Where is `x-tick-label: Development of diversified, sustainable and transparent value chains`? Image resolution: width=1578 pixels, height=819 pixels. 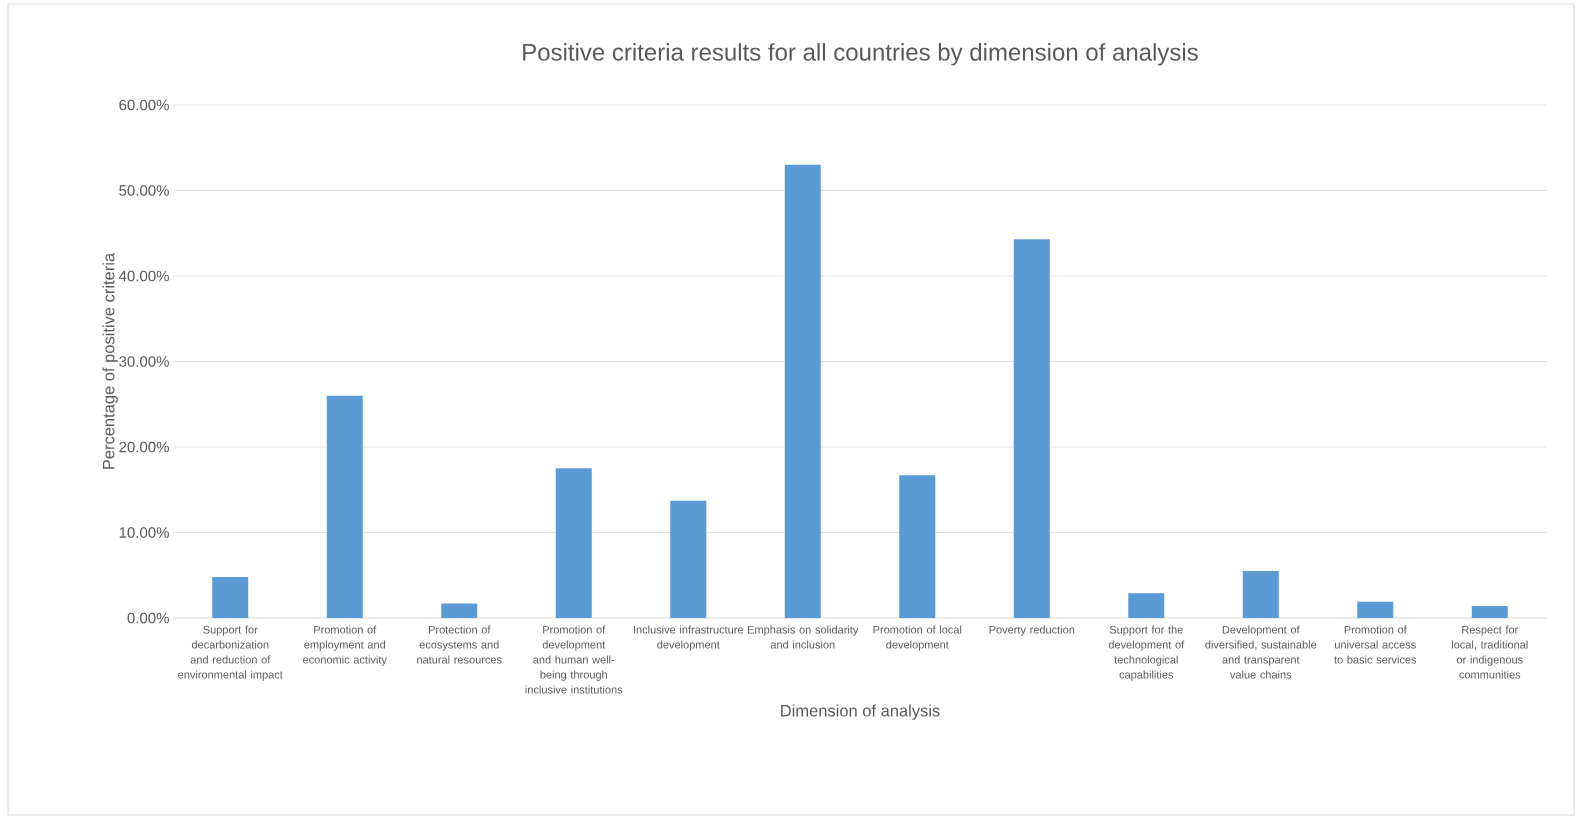 x-tick-label: Development of diversified, sustainable and transparent value chains is located at coordinates (1261, 652).